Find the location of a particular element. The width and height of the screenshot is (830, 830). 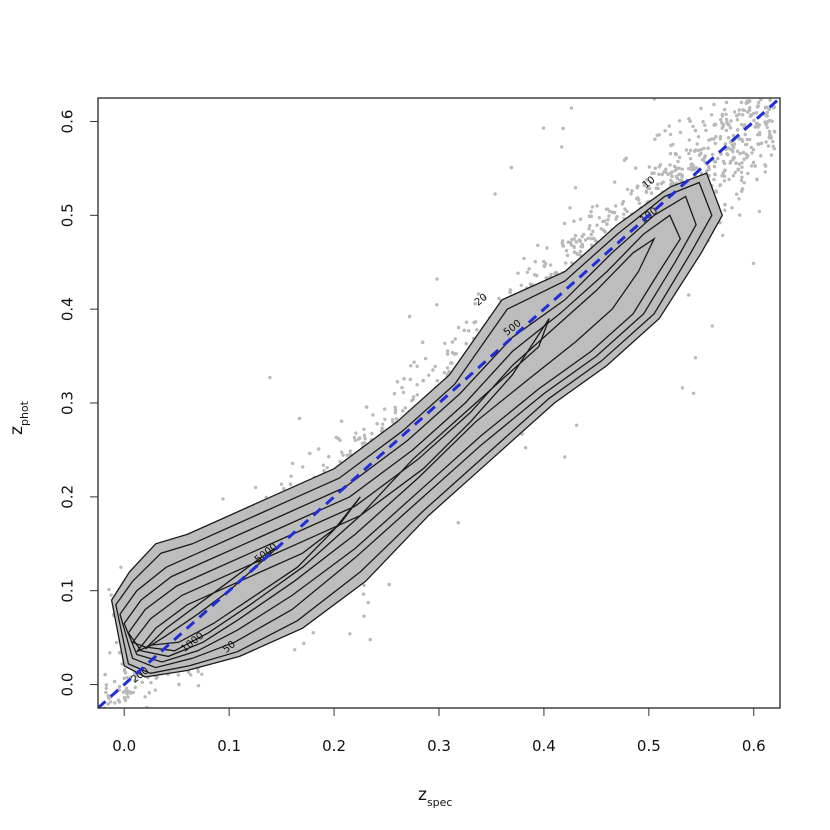

y-axis-title: zphot is located at coordinates (19, 417).